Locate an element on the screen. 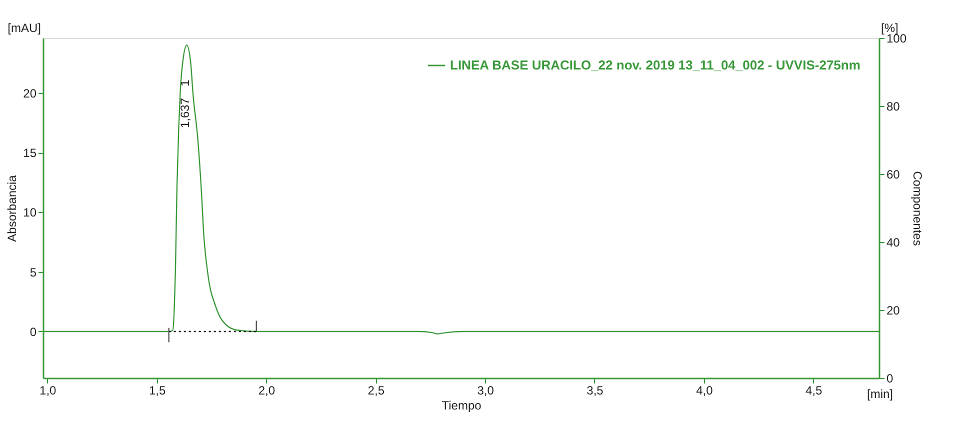 The image size is (957, 428). y2-tick-label: 80 is located at coordinates (893, 107).